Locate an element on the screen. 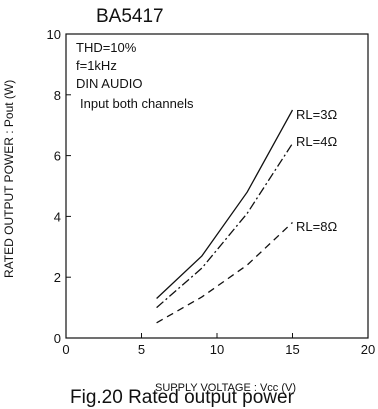 The image size is (378, 409). x-tick-label: 5 is located at coordinates (141, 349).